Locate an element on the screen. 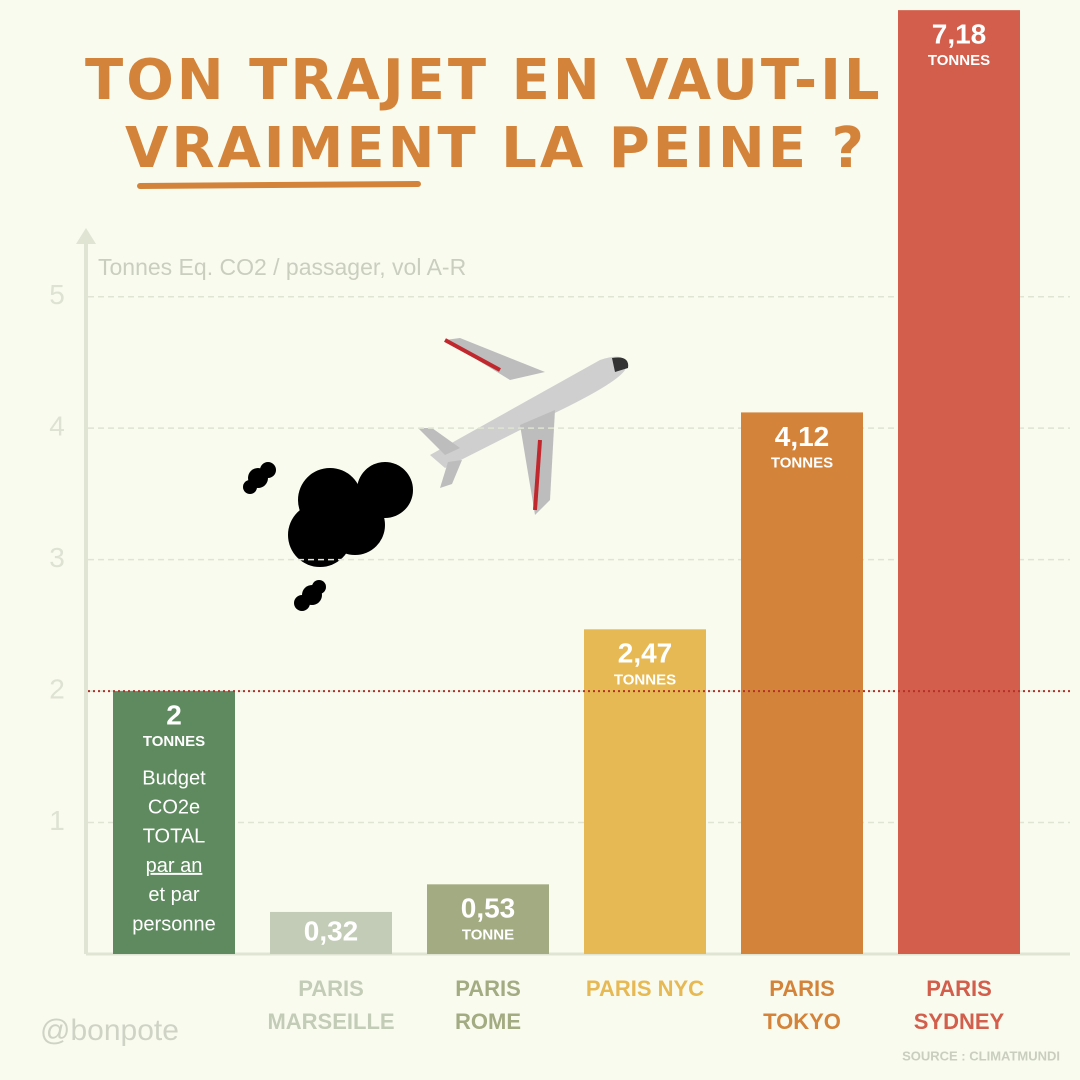 Image resolution: width=1080 pixels, height=1080 pixels. y-tick-label: 2 is located at coordinates (57, 688).